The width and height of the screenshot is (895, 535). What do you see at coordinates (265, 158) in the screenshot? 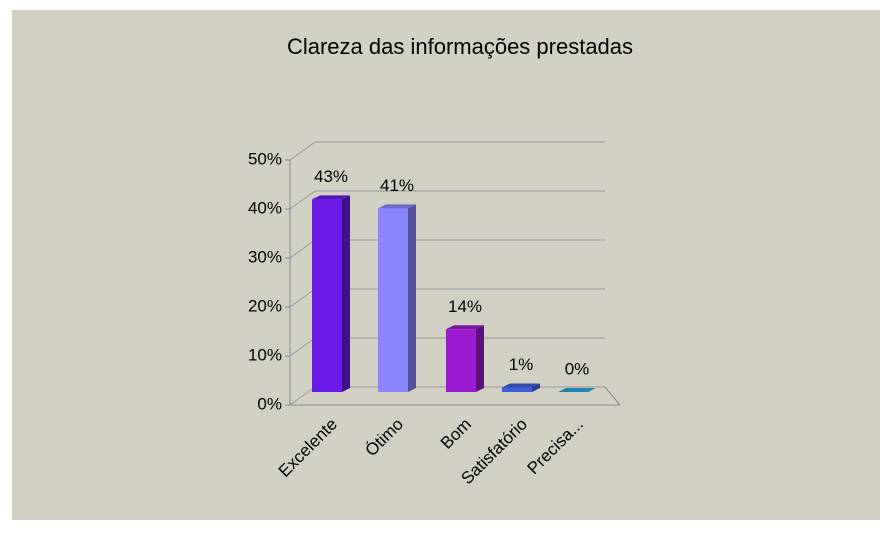
I see `y-tick-label: 50%` at bounding box center [265, 158].